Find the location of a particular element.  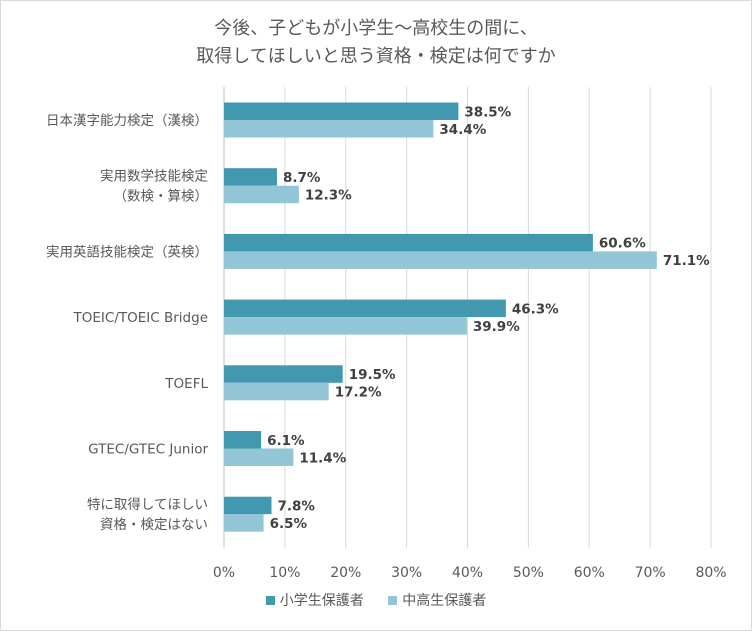

x-tick-label-2: 20% is located at coordinates (345, 573).